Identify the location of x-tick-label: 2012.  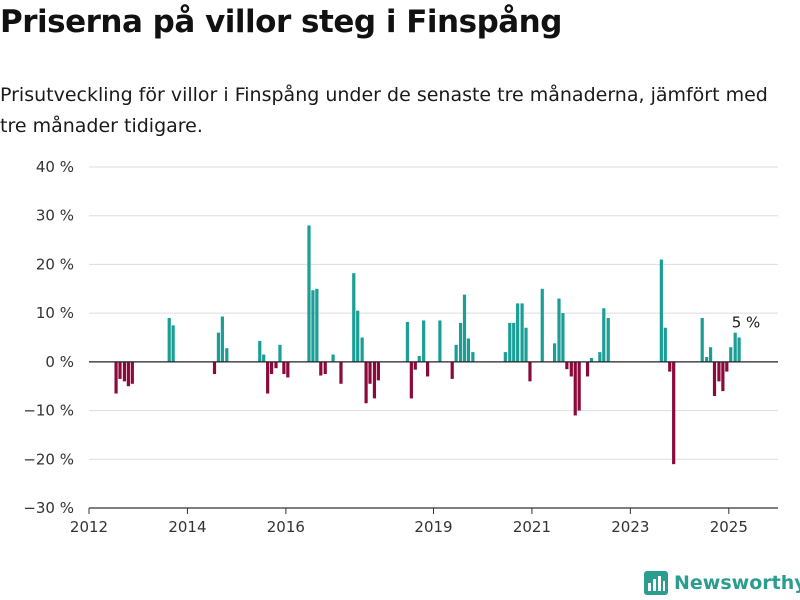
(89, 527).